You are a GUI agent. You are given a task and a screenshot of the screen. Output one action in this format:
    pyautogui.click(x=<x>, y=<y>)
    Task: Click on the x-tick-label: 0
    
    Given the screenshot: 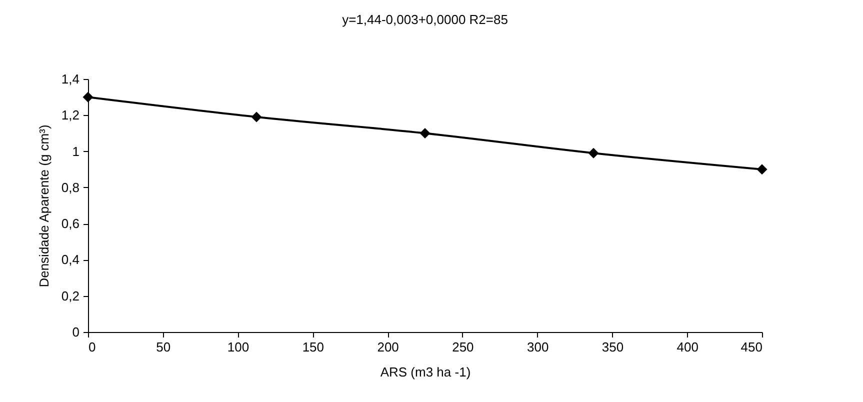 What is the action you would take?
    pyautogui.click(x=92, y=347)
    